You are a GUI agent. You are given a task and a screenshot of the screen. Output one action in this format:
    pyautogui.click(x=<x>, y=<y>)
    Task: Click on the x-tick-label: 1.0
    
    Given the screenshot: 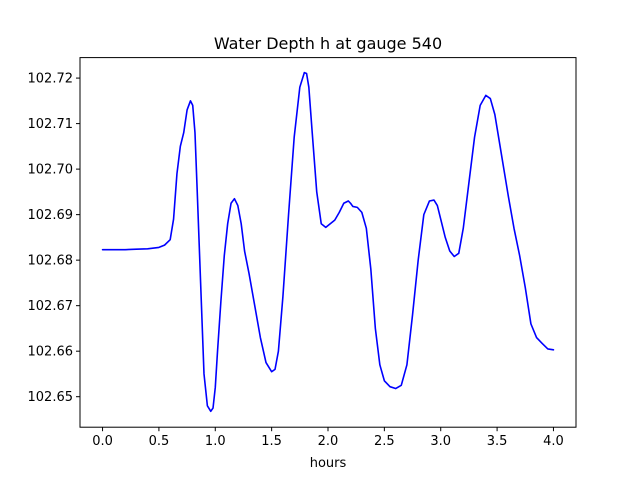 What is the action you would take?
    pyautogui.click(x=215, y=441)
    